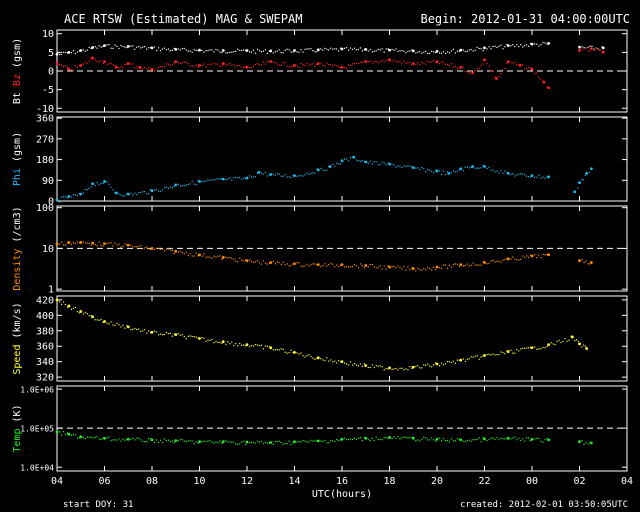 The image size is (640, 512). What do you see at coordinates (247, 481) in the screenshot?
I see `x-tick-label: 12` at bounding box center [247, 481].